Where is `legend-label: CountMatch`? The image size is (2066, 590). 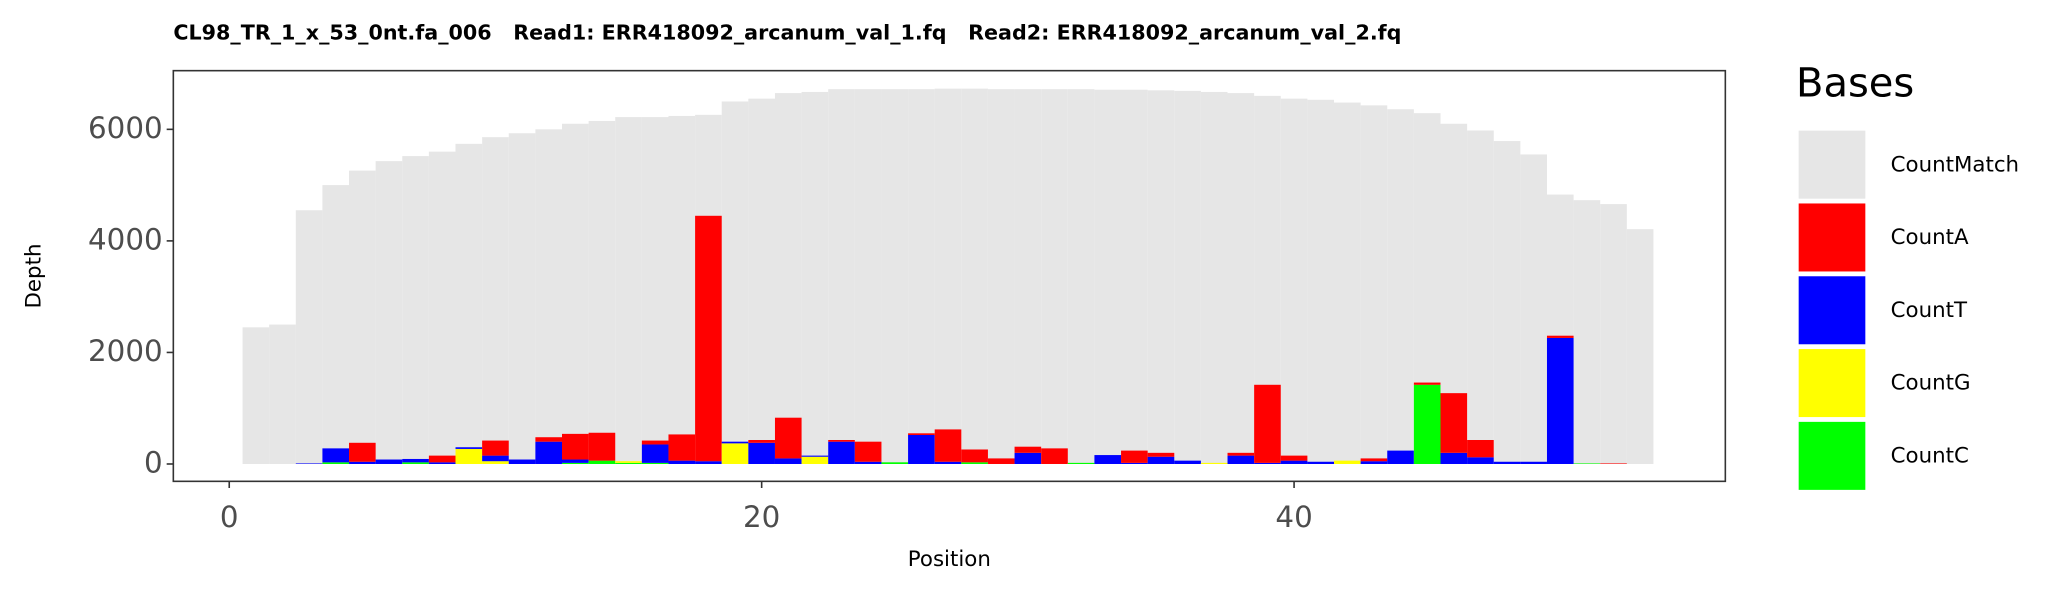
legend-label: CountMatch is located at coordinates (1955, 164).